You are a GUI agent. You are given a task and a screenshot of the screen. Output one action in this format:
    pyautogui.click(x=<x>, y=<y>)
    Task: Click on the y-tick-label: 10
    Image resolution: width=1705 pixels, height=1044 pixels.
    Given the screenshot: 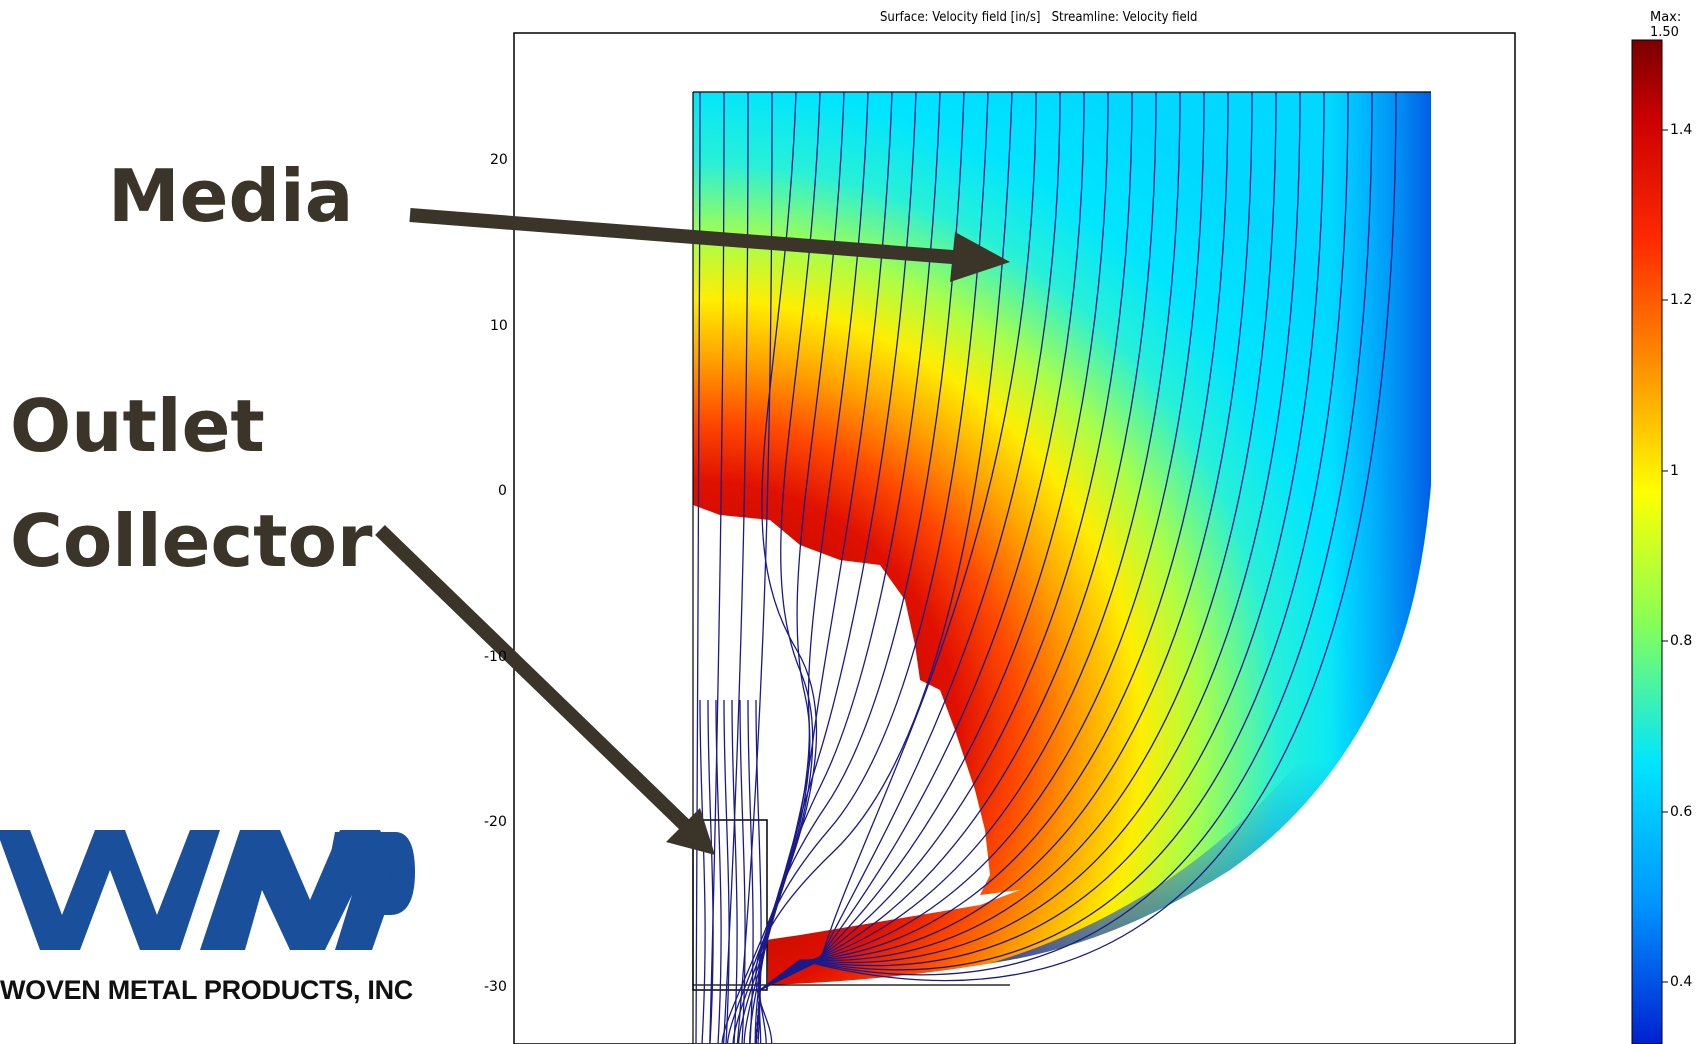 What is the action you would take?
    pyautogui.click(x=499, y=326)
    